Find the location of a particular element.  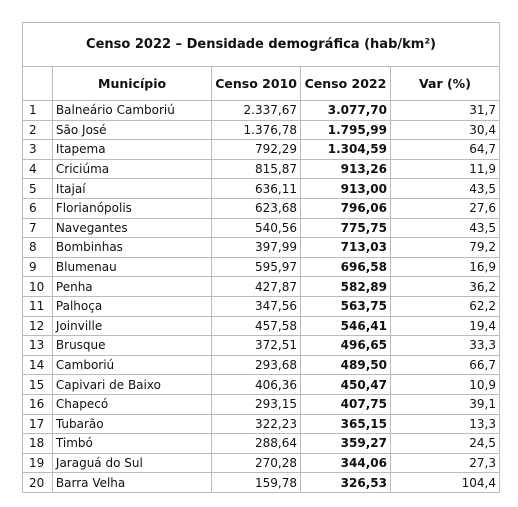

table-cell: Navegantes is located at coordinates (132, 228).